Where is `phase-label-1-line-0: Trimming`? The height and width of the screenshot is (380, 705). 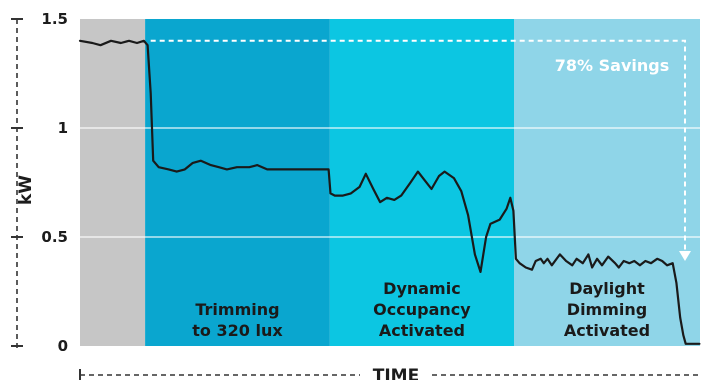 phase-label-1-line-0: Trimming is located at coordinates (237, 309).